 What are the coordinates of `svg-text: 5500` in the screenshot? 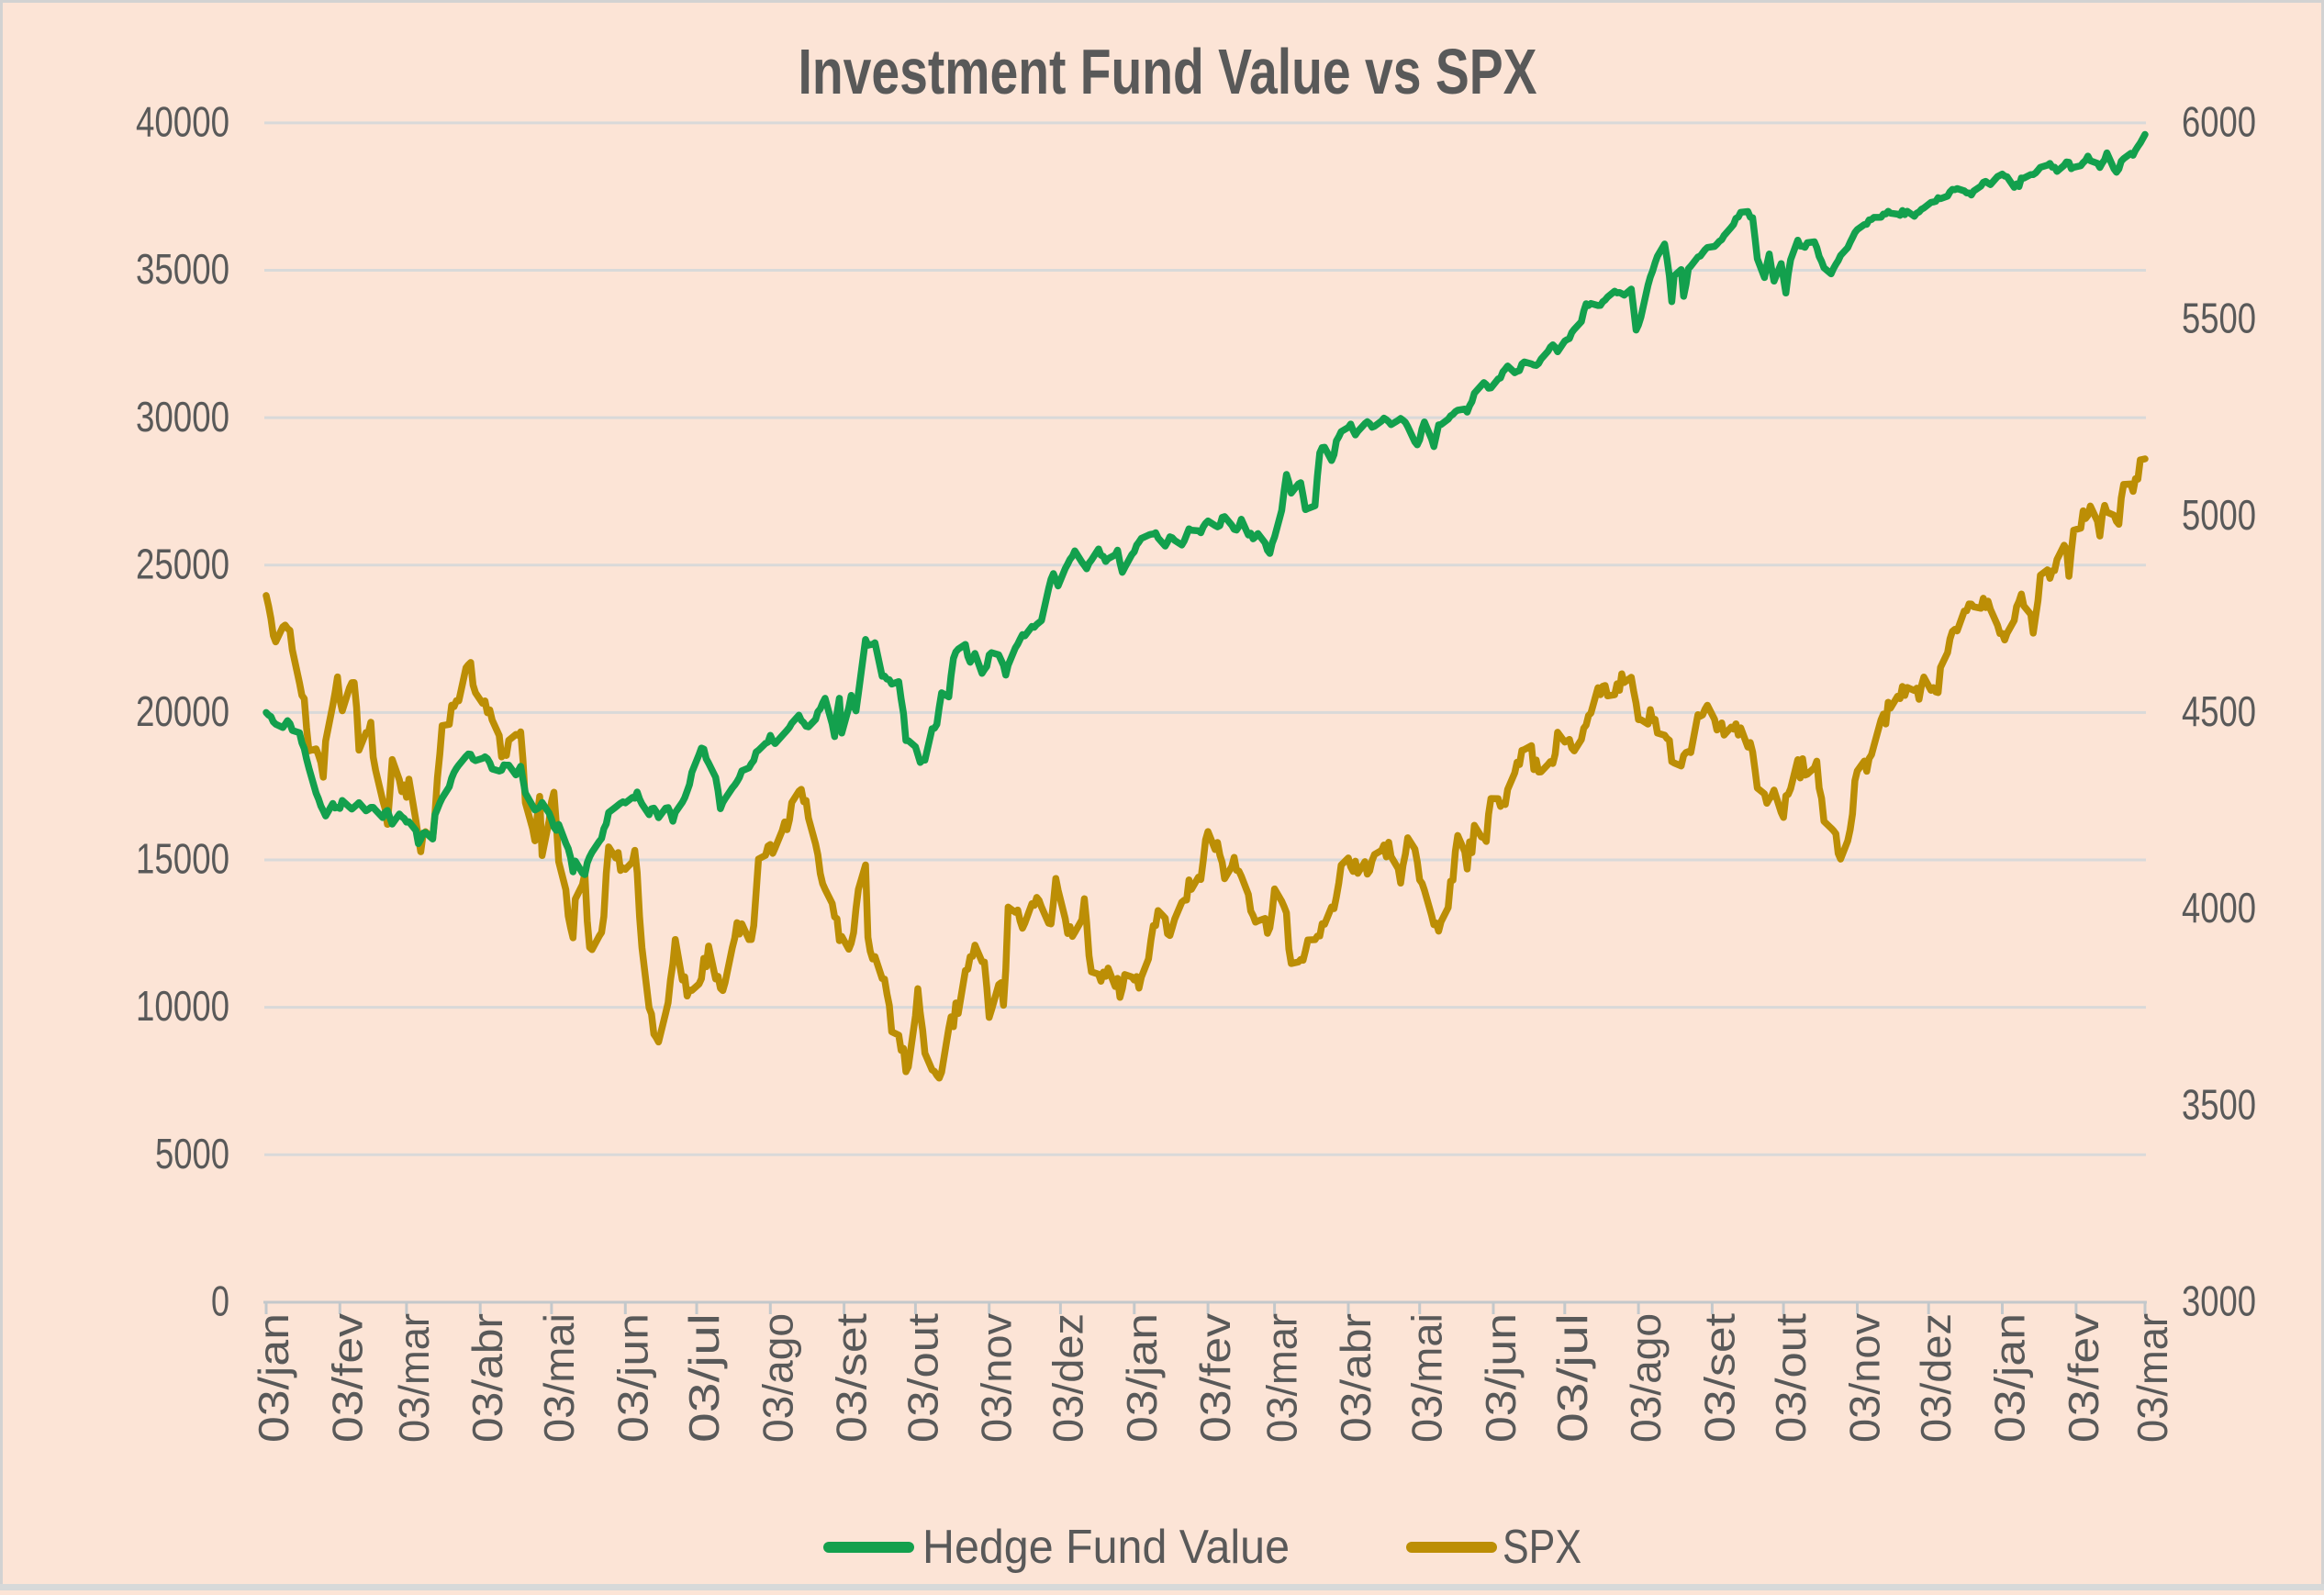 It's located at (2219, 318).